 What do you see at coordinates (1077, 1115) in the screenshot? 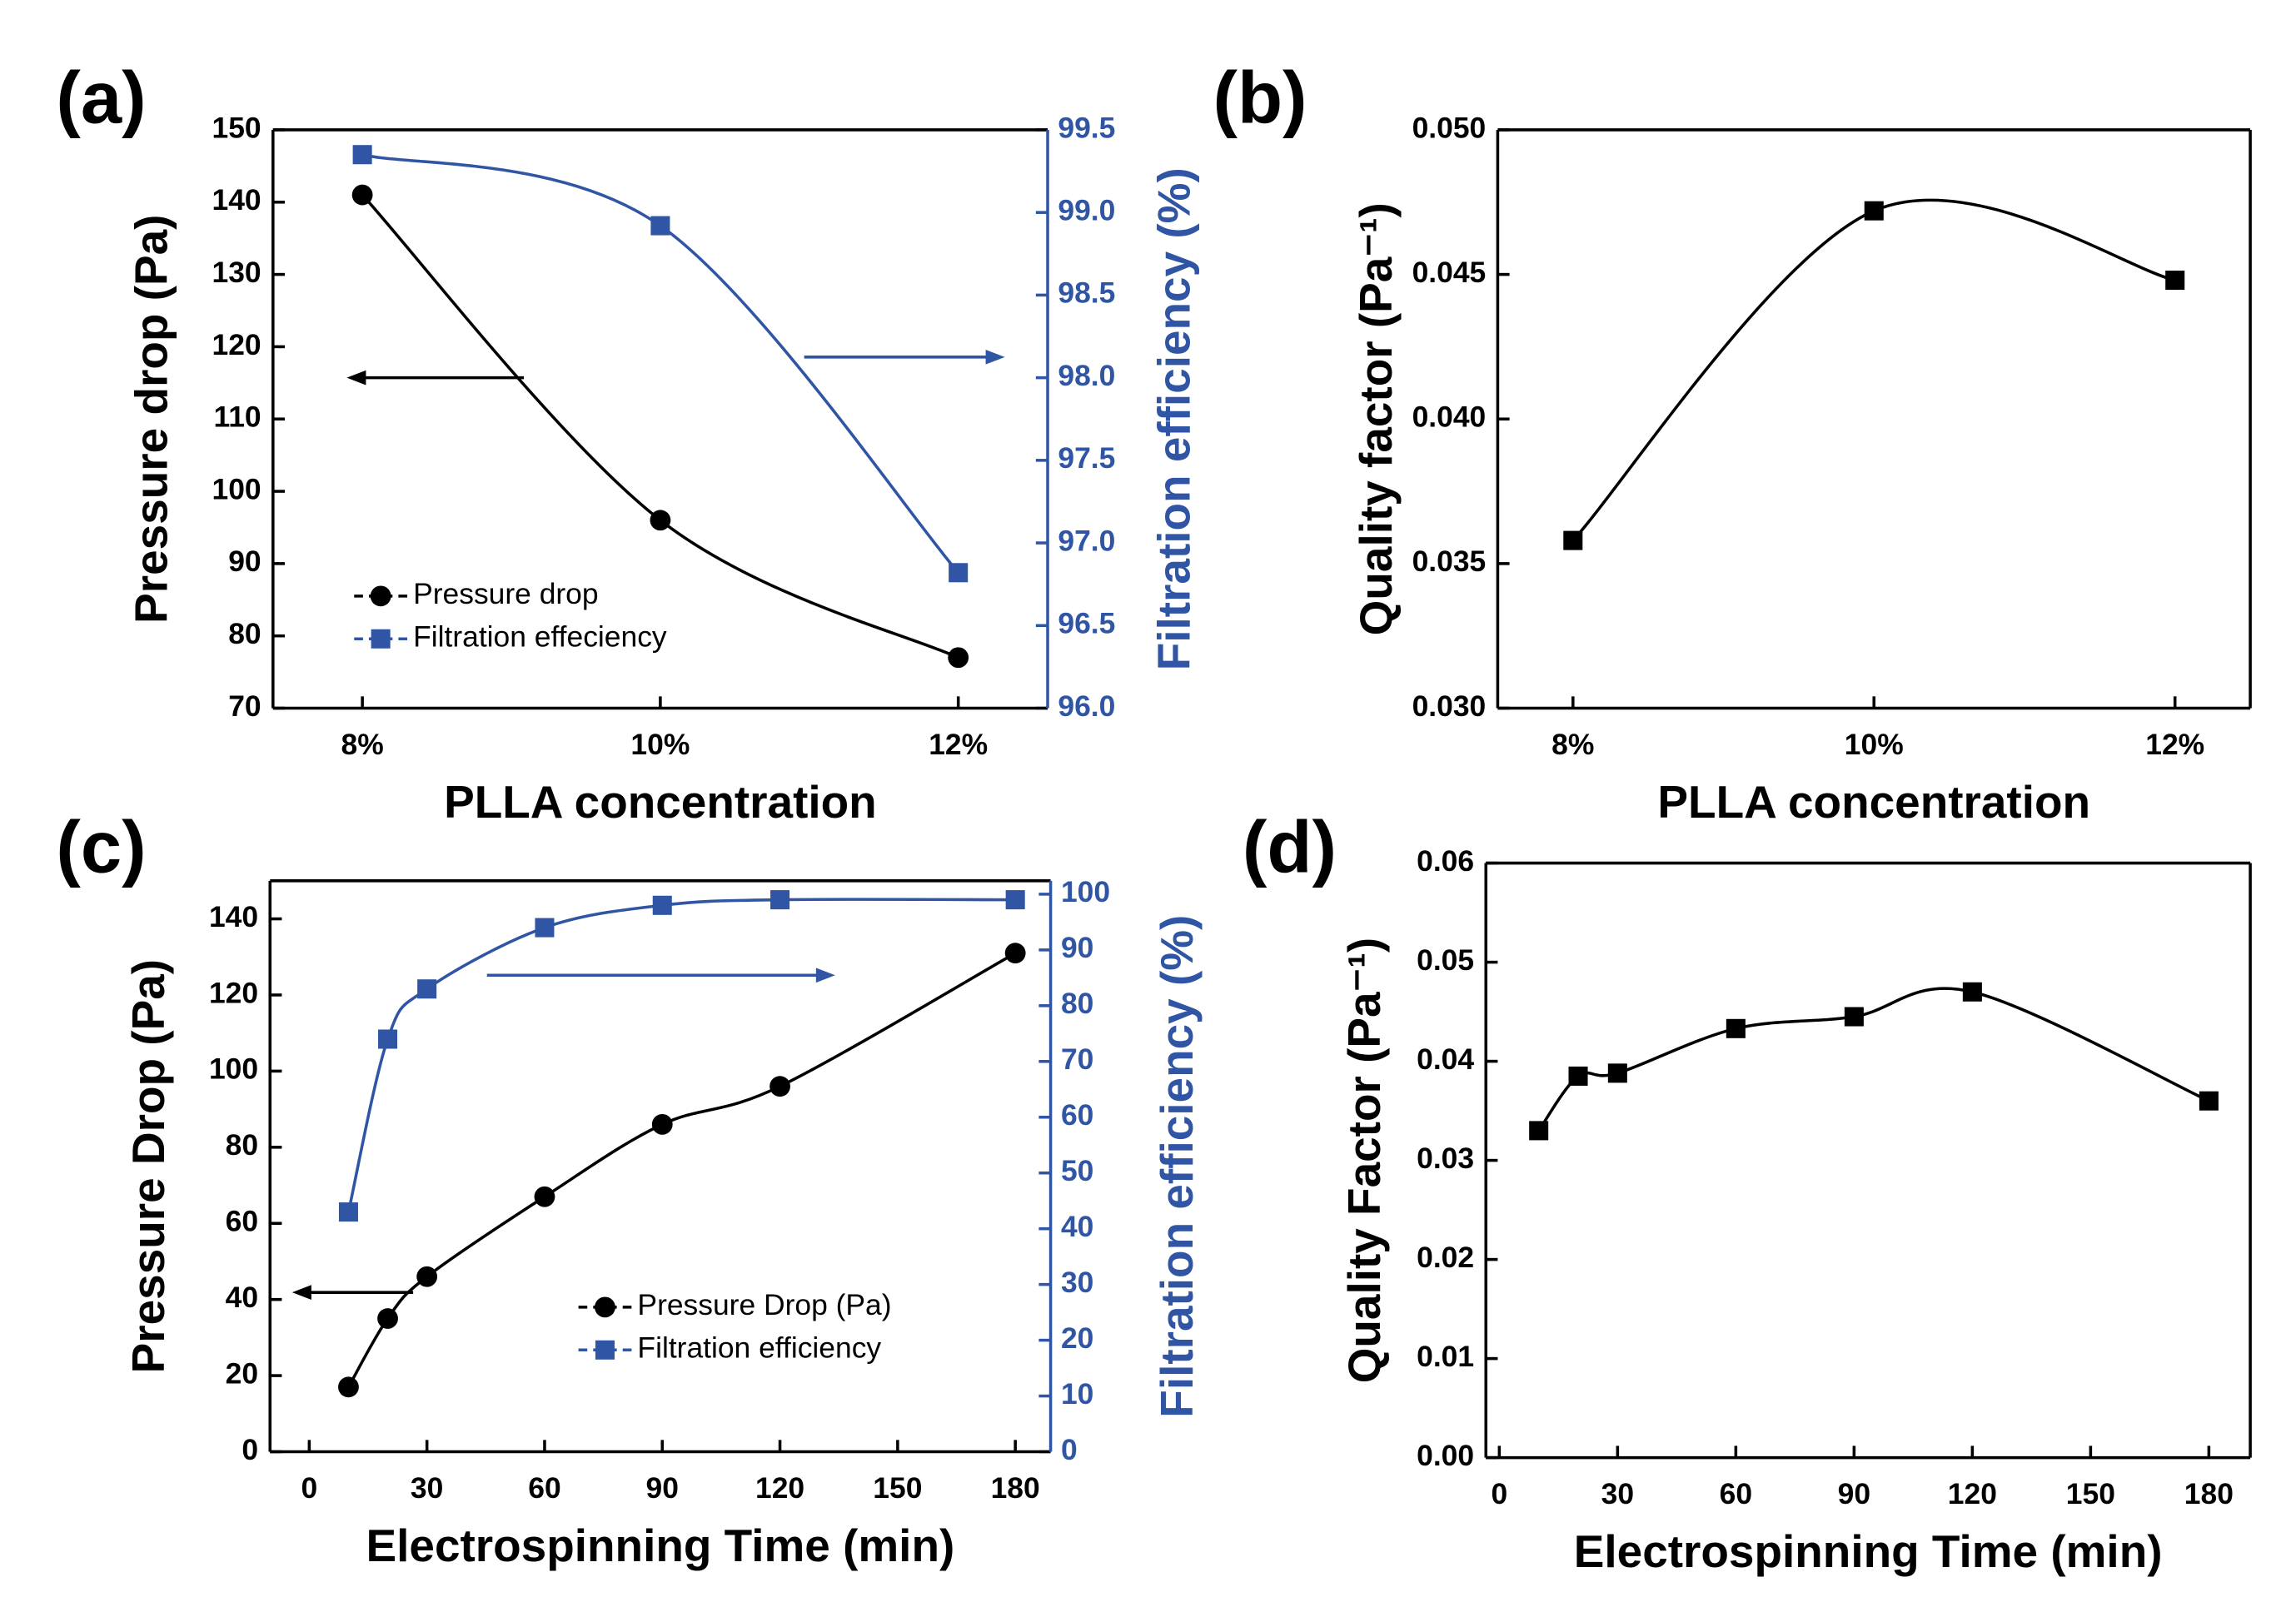
I see `y2-tick-label: 60` at bounding box center [1077, 1115].